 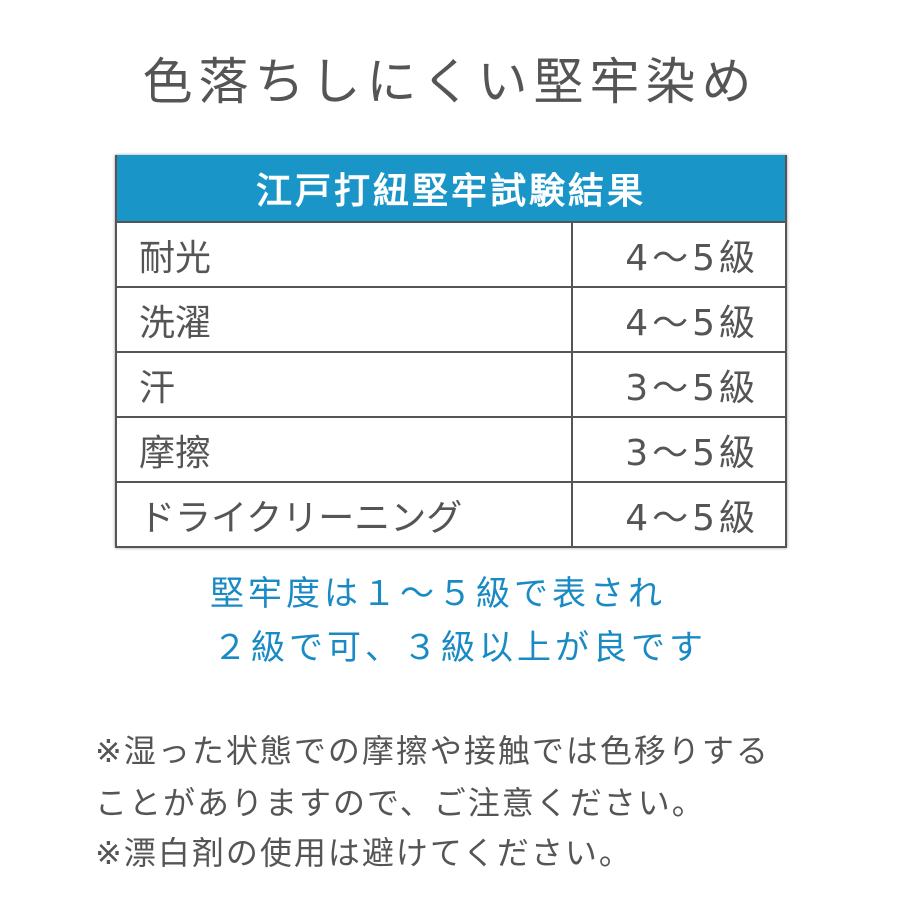 What do you see at coordinates (450, 82) in the screenshot?
I see `page-title: 色落ちしにくい堅牢染め` at bounding box center [450, 82].